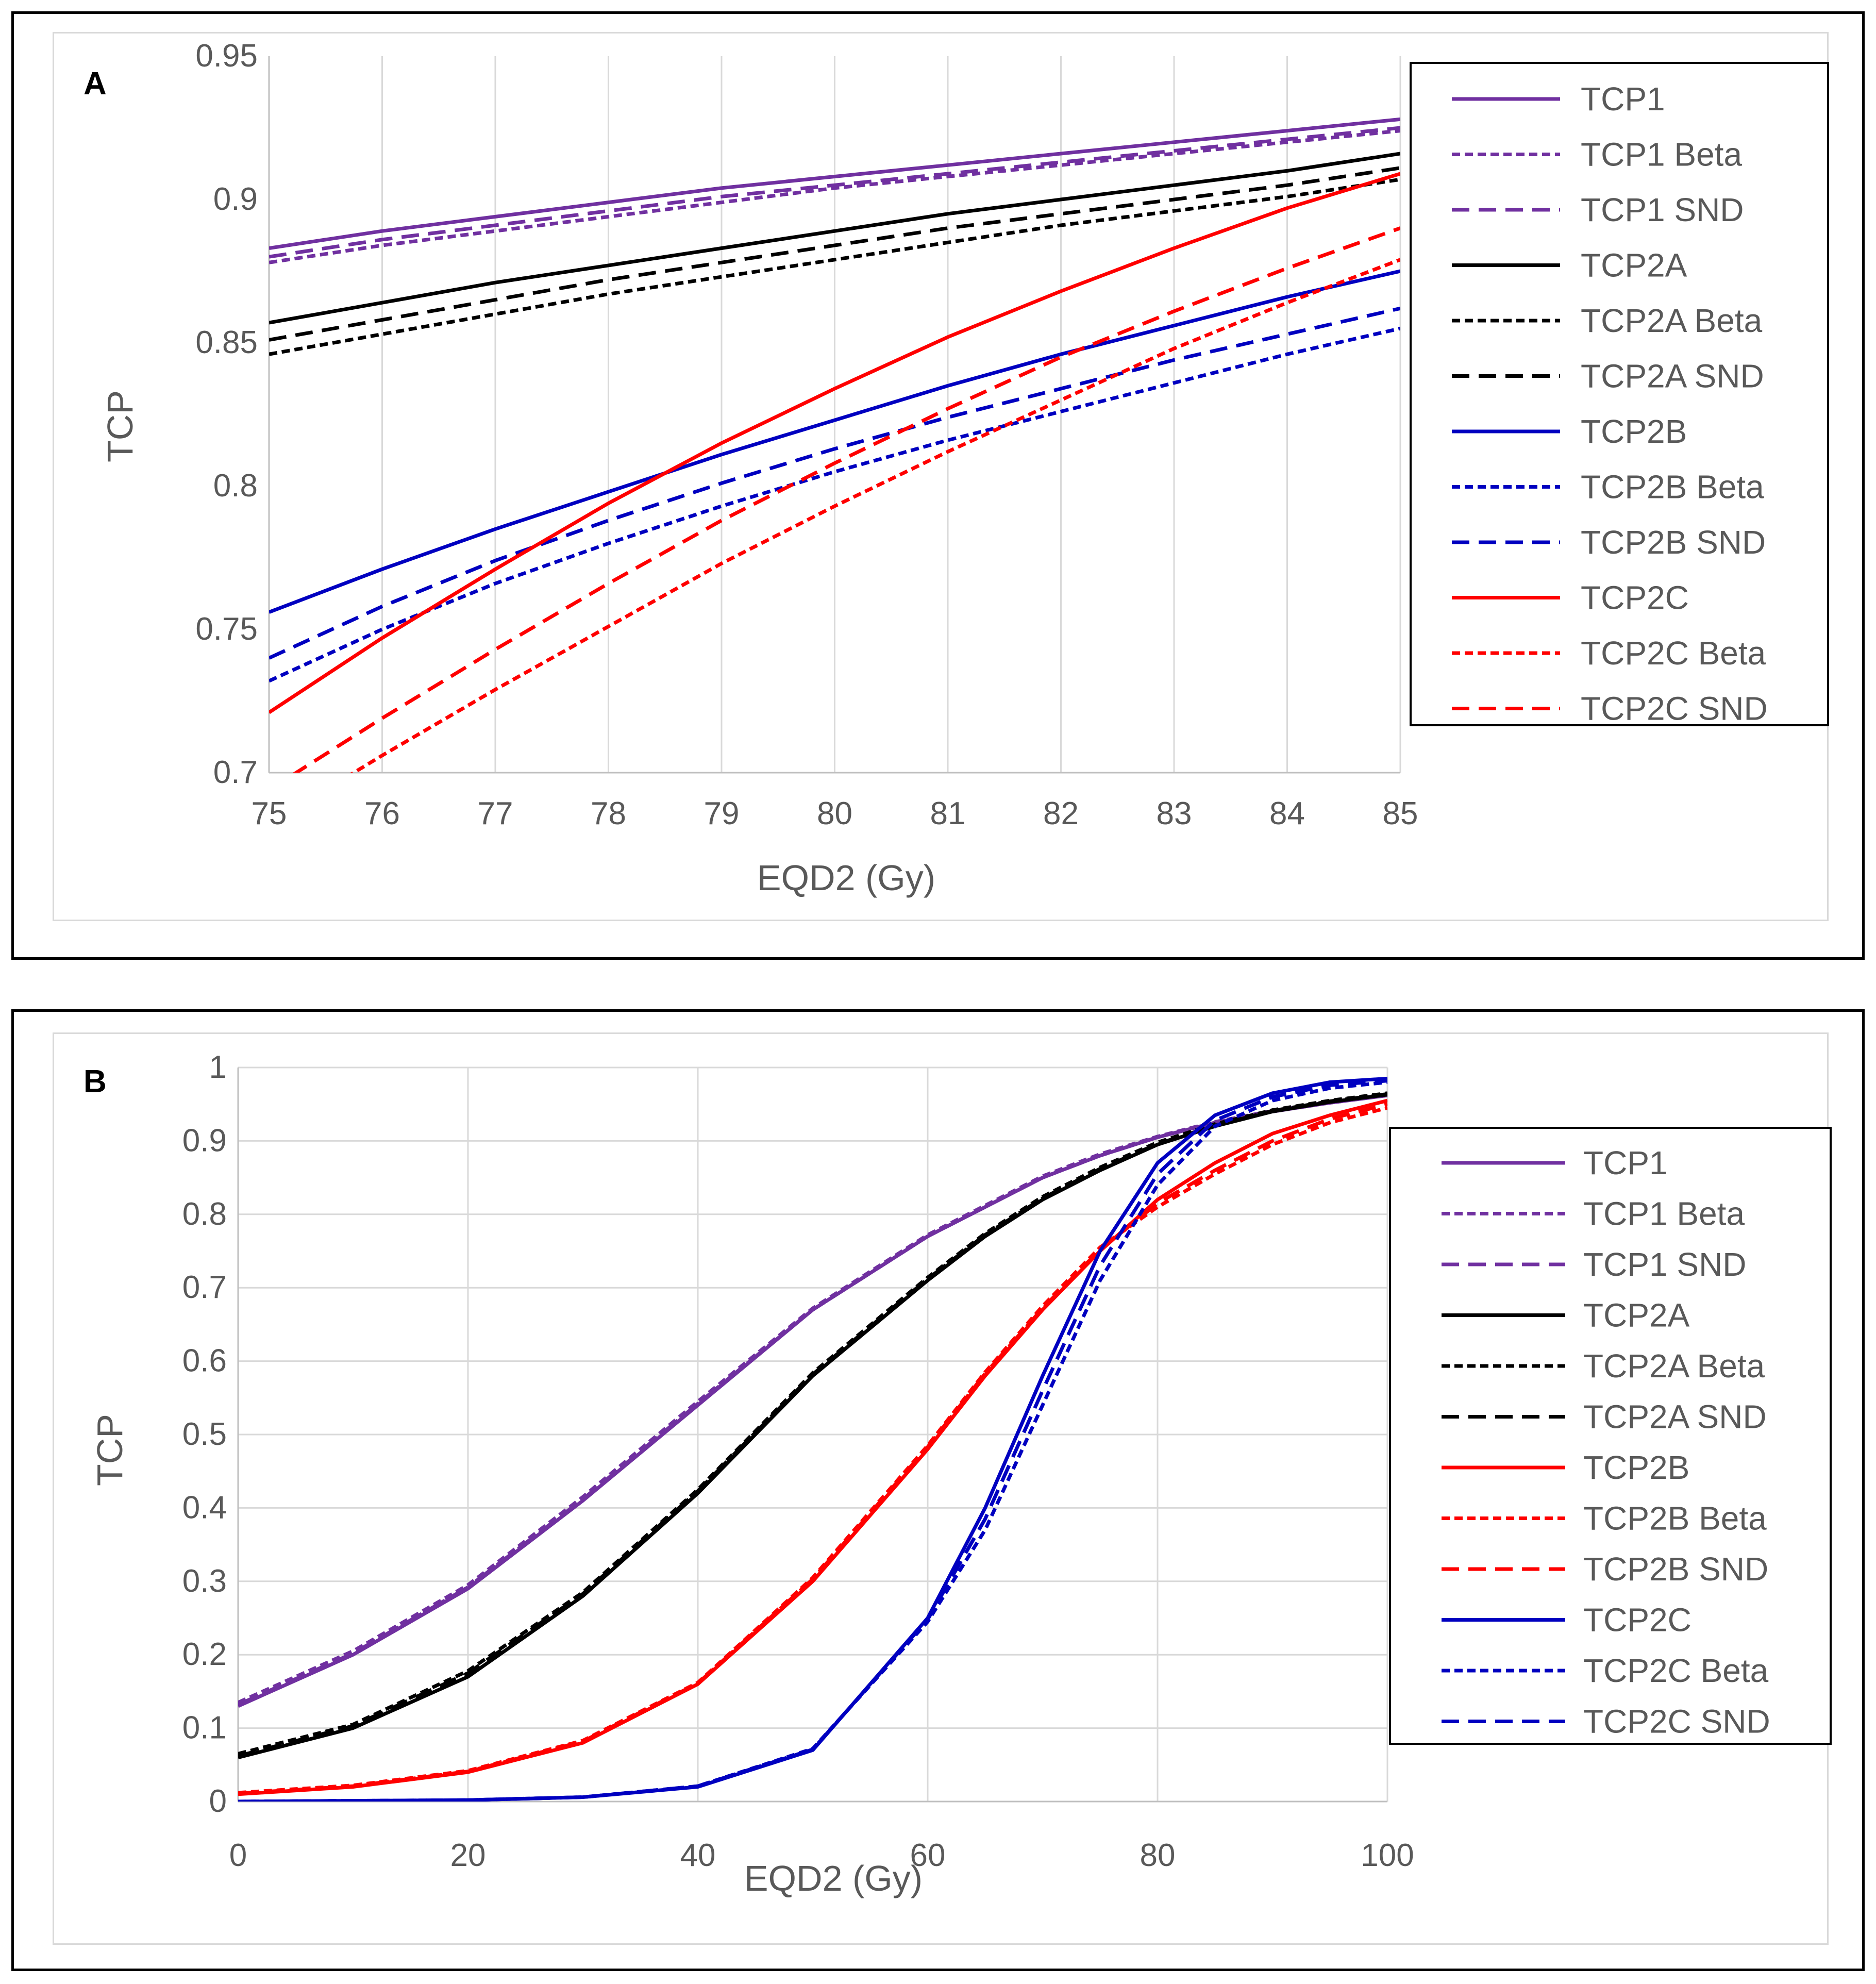 This screenshot has height=1984, width=1876. What do you see at coordinates (204, 1361) in the screenshot?
I see `y-tick-label: 0.6` at bounding box center [204, 1361].